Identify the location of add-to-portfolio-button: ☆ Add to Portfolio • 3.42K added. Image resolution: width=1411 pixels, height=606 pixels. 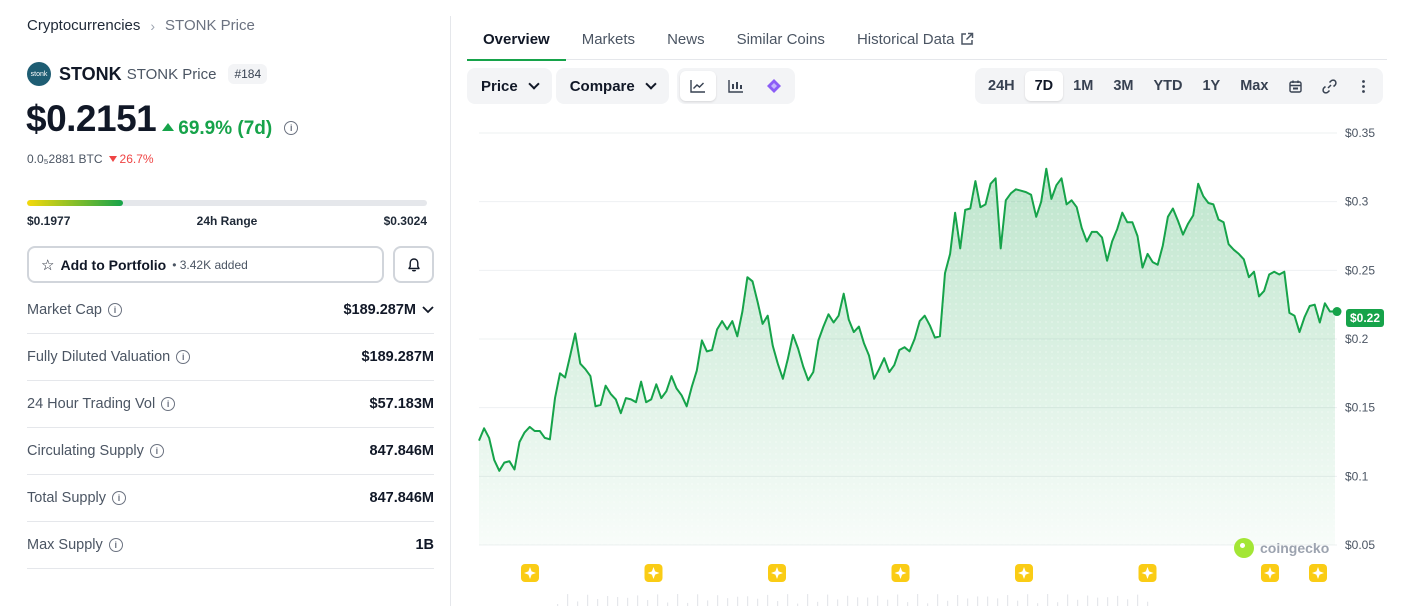
(205, 264).